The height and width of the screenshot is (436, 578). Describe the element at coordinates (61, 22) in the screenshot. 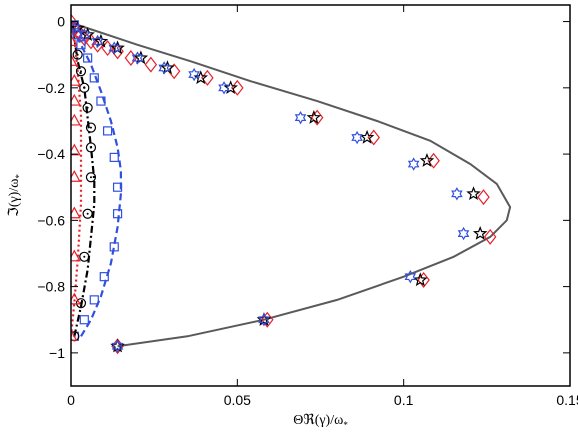

I see `y-tick-label: 0` at that location.